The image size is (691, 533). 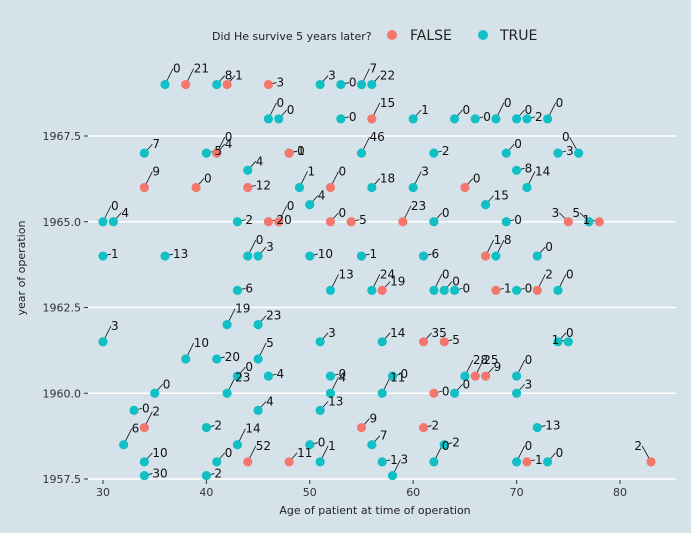 What do you see at coordinates (62, 479) in the screenshot?
I see `y-tick-label: 1957.5` at bounding box center [62, 479].